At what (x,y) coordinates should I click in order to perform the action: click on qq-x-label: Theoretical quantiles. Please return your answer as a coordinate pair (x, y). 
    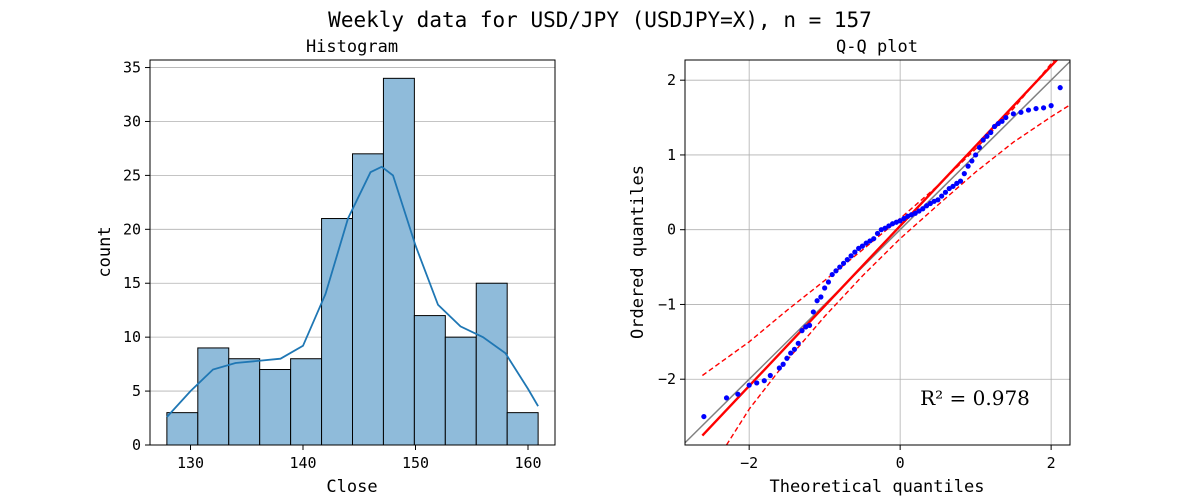
    Looking at the image, I should click on (877, 487).